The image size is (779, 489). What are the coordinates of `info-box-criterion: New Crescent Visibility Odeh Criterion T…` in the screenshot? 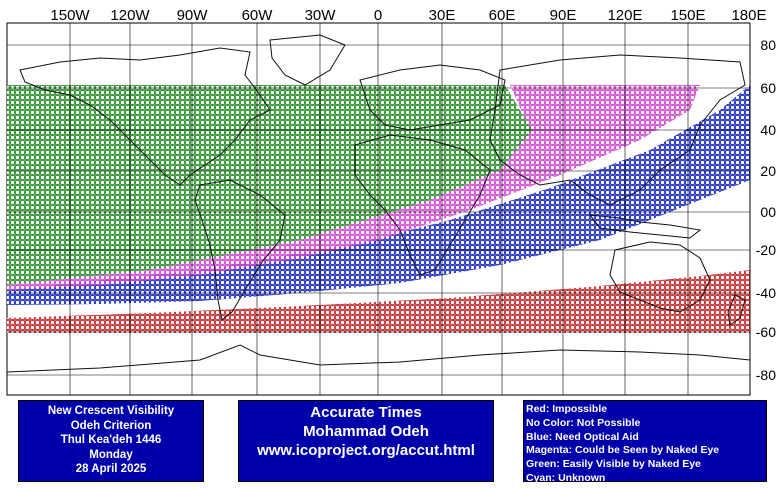 It's located at (111, 441).